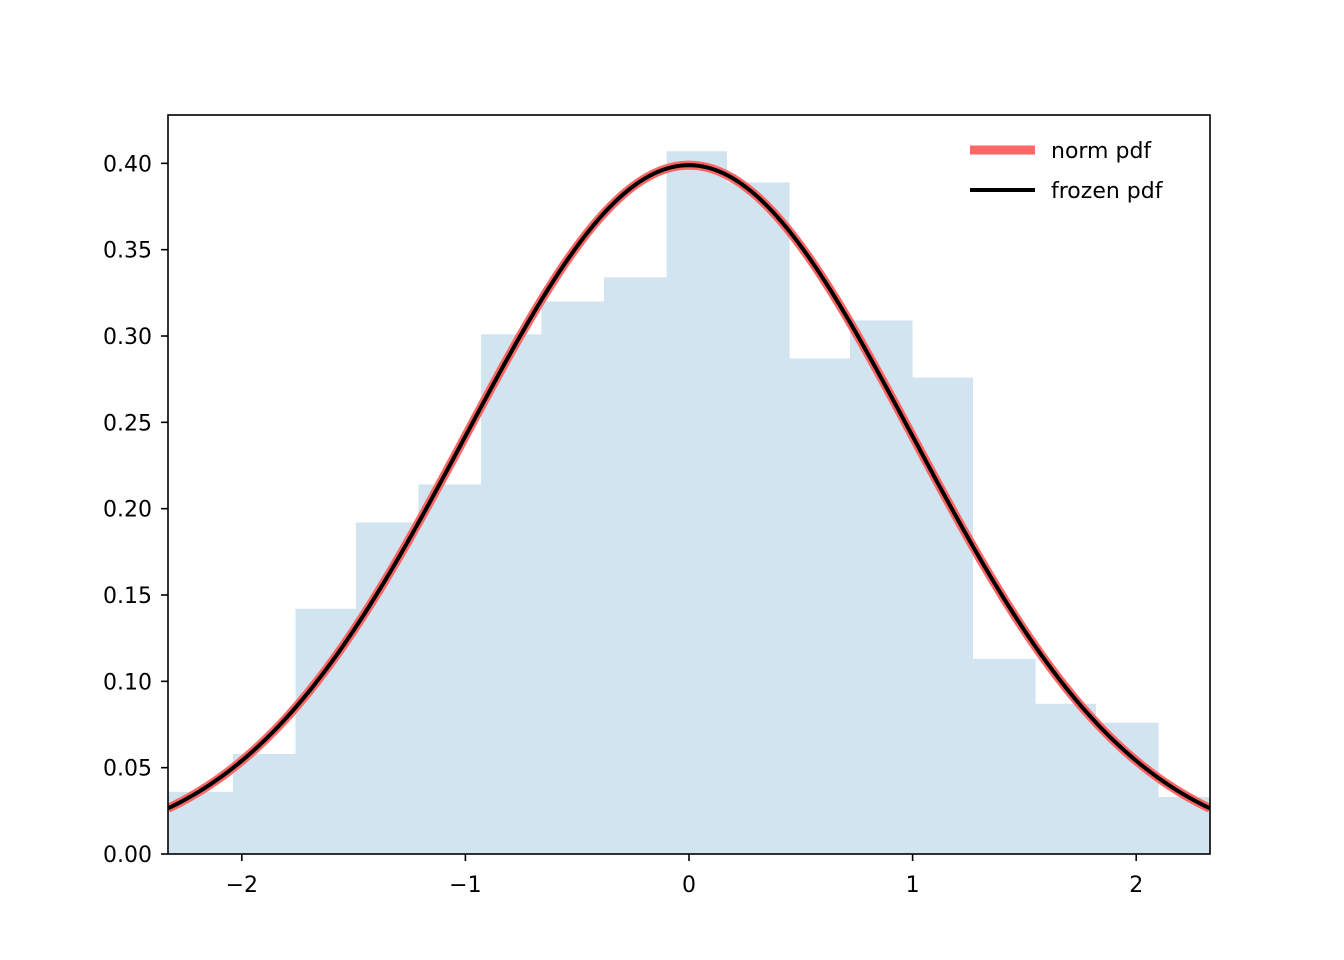 The image size is (1344, 960). Describe the element at coordinates (127, 251) in the screenshot. I see `y-tick-label: 0.35` at that location.